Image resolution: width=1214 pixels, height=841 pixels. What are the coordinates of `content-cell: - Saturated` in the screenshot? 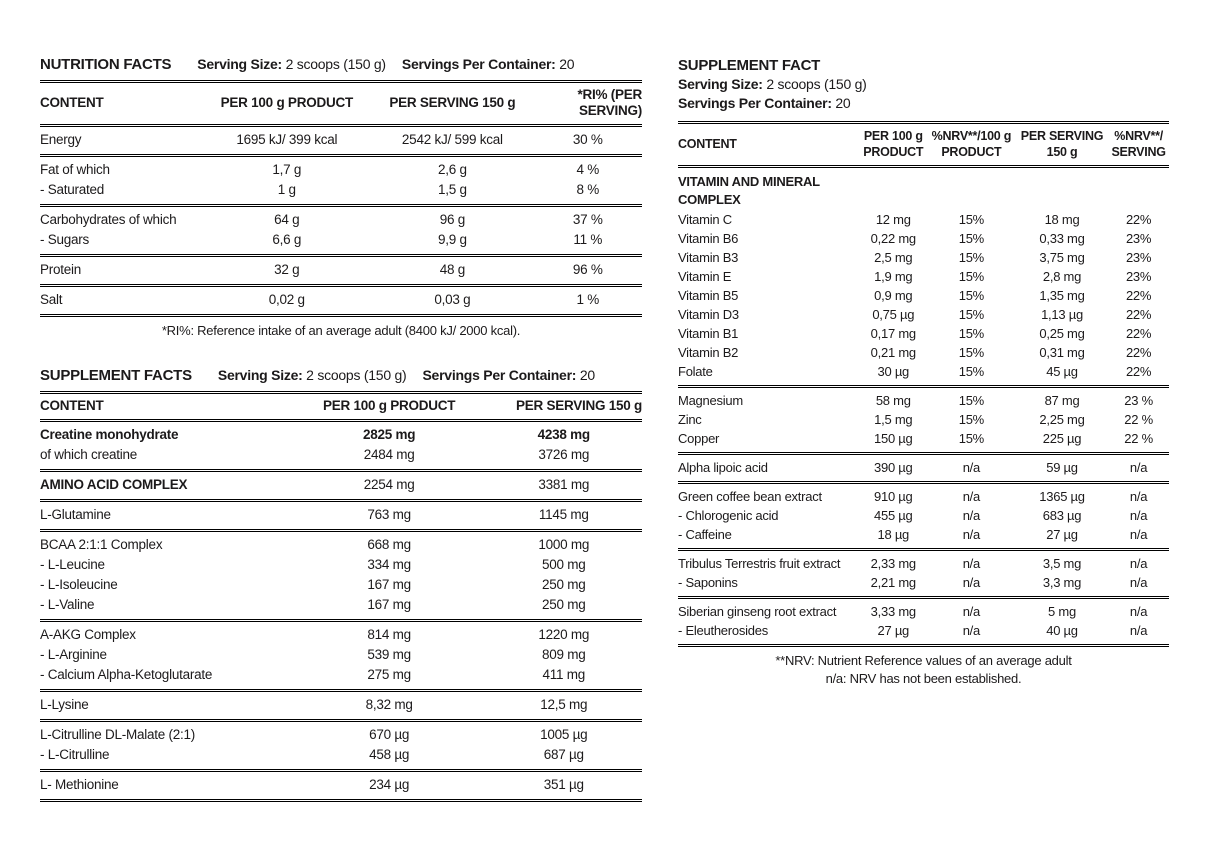 It's located at (72, 189).